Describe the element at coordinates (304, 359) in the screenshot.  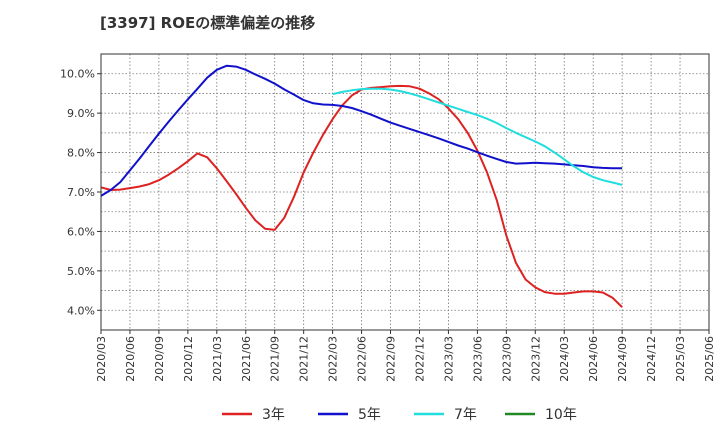
I see `x-tick-label: 2021/12` at that location.